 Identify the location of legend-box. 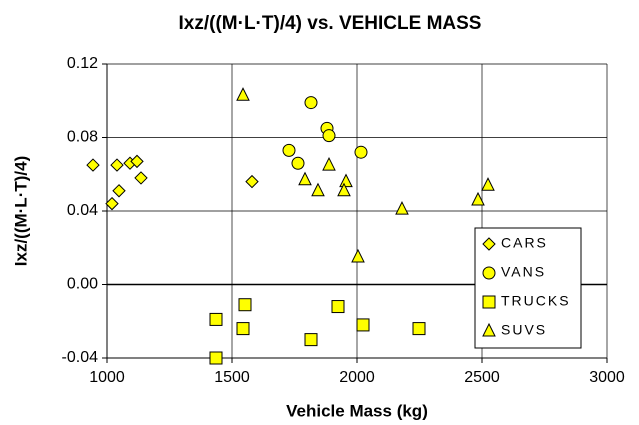
(528, 288).